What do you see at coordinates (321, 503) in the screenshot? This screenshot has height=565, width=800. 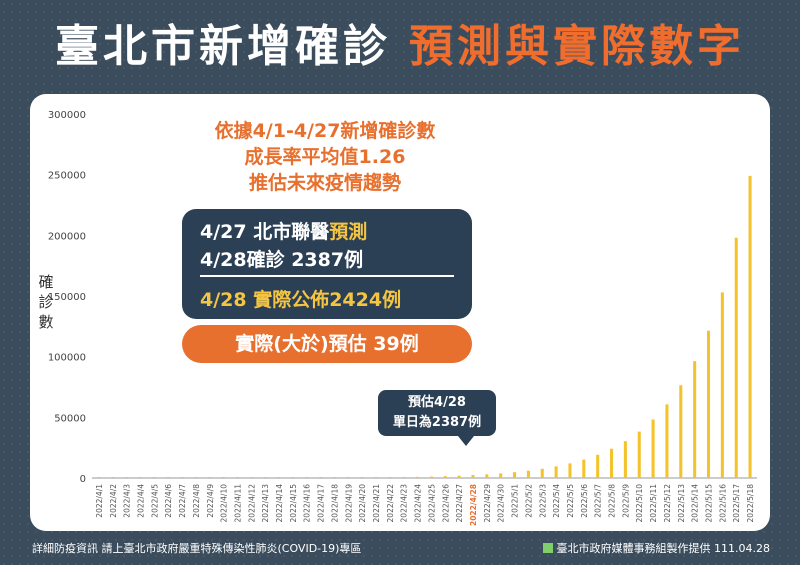 I see `x-tick-label: 2022/4/17` at bounding box center [321, 503].